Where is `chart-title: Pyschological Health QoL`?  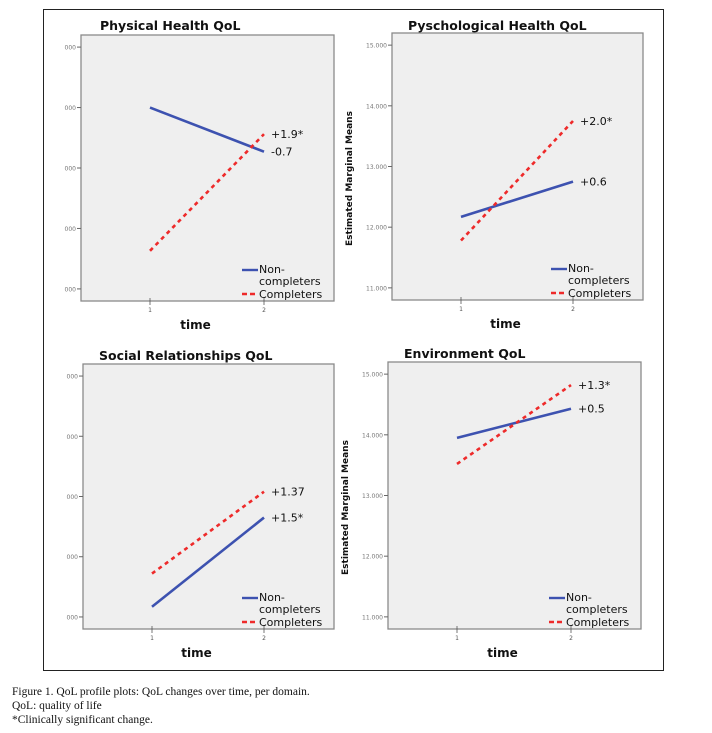 chart-title: Pyschological Health QoL is located at coordinates (497, 25).